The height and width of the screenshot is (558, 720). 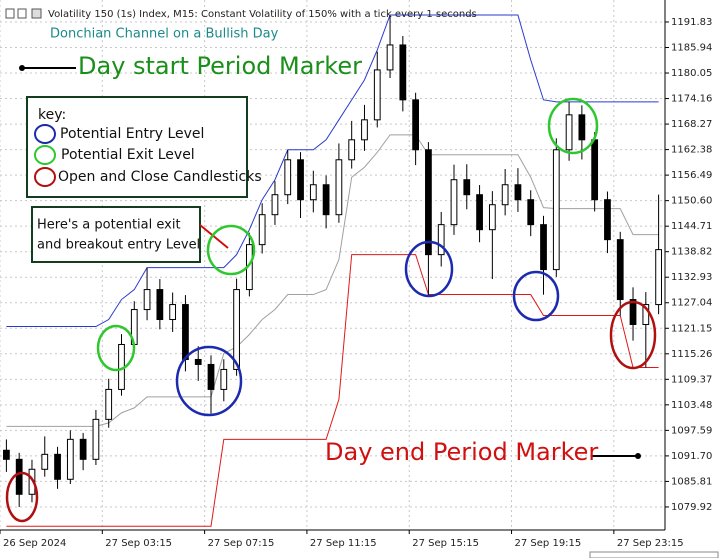 What do you see at coordinates (691, 303) in the screenshot?
I see `y-tick-label: 1127.04` at bounding box center [691, 303].